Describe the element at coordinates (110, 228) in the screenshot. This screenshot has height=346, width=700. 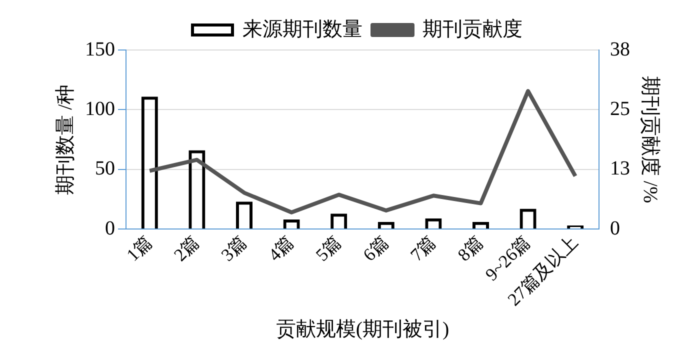
I see `y-tick-label: 0` at that location.